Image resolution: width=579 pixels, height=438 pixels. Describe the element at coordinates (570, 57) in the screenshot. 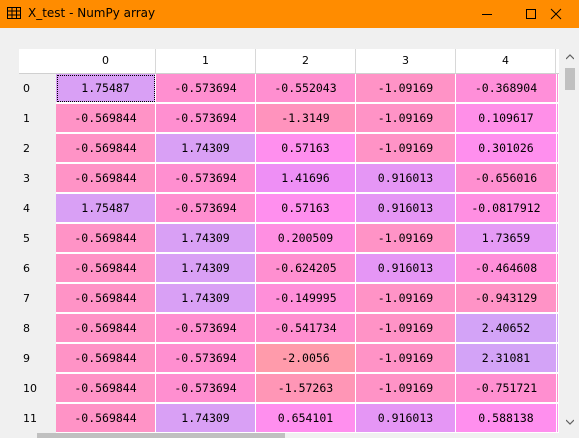

I see `scroll-up-icon` at that location.